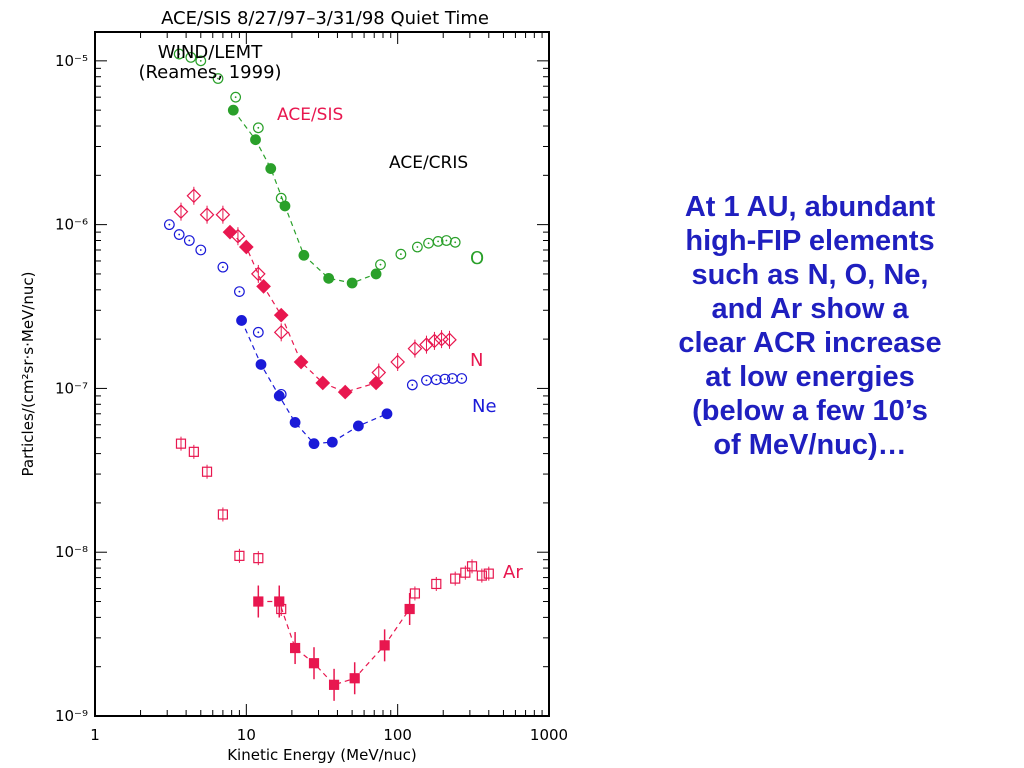  Describe the element at coordinates (549, 735) in the screenshot. I see `x-tick-label: 1000` at that location.